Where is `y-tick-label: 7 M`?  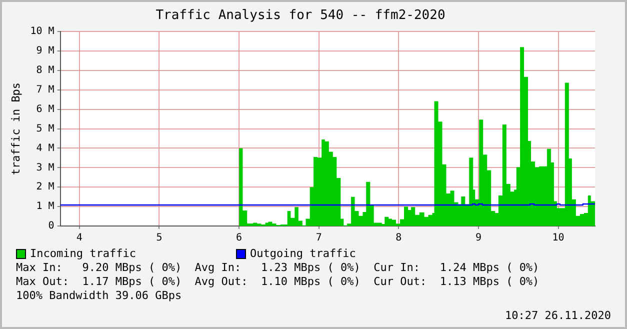
y-tick-label: 7 M is located at coordinates (45, 90).